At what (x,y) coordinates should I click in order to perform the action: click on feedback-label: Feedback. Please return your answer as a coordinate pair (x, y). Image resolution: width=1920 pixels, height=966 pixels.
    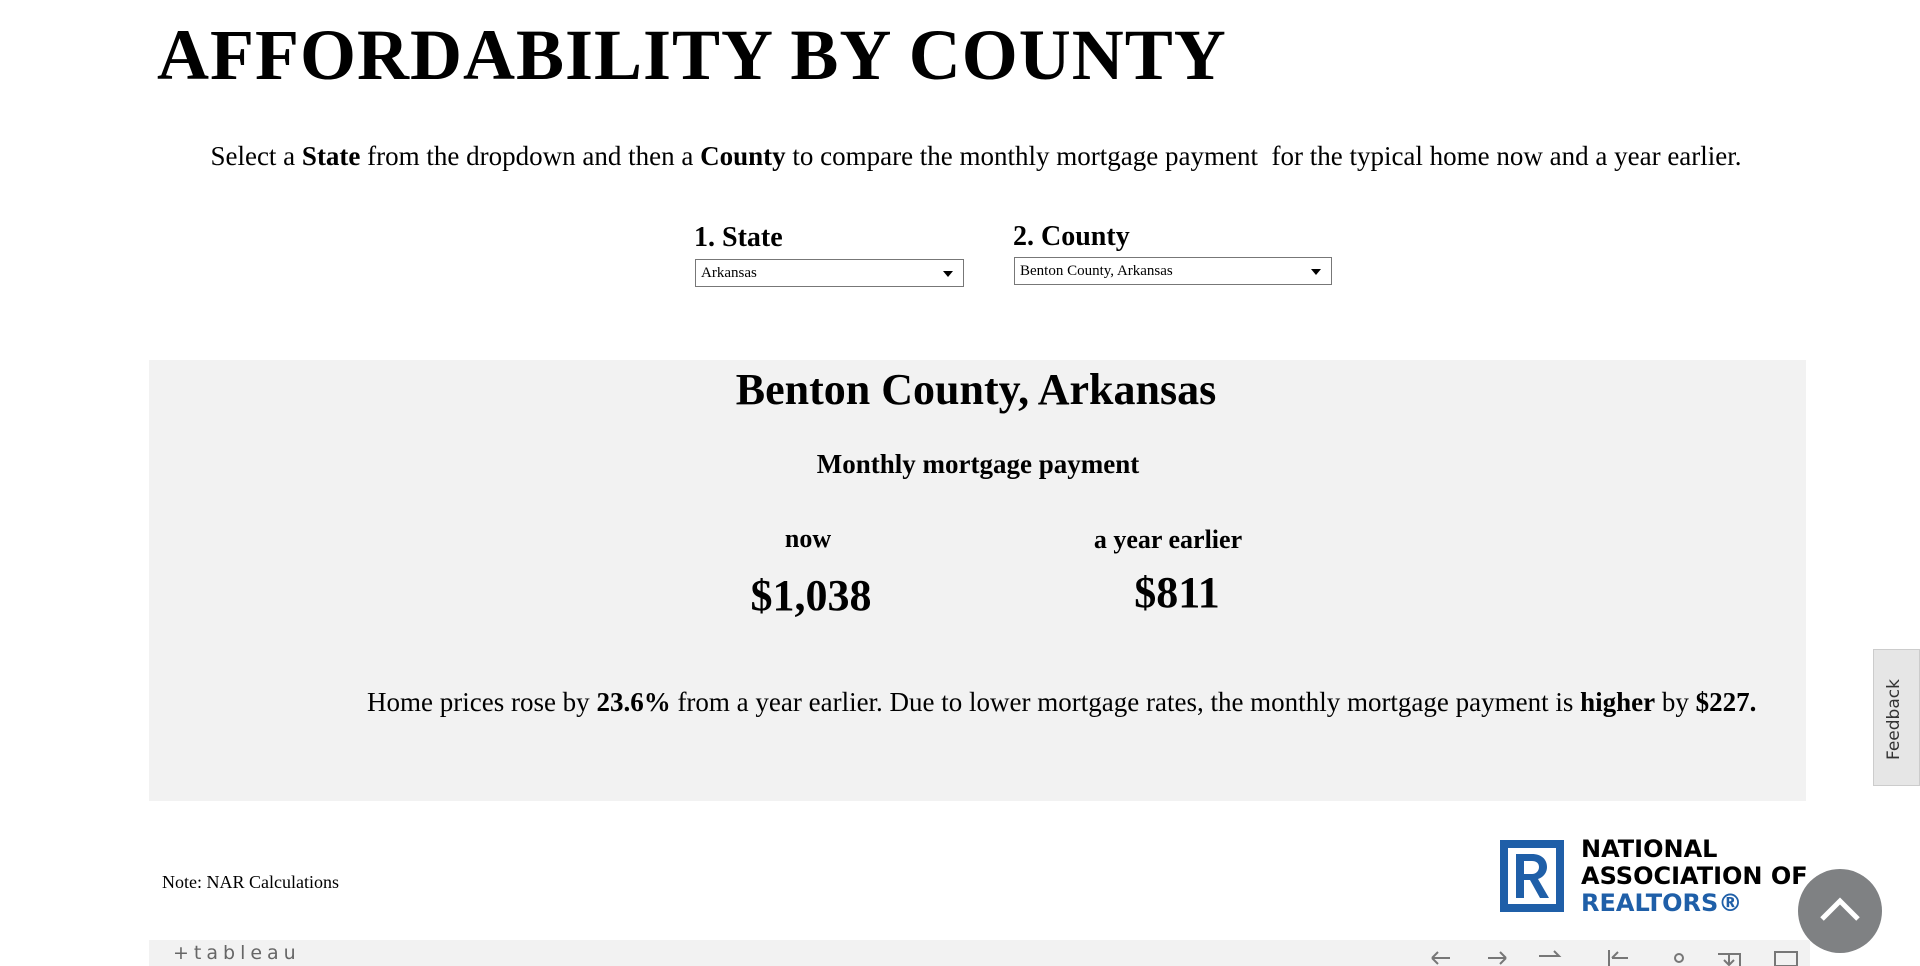
    Looking at the image, I should click on (1894, 719).